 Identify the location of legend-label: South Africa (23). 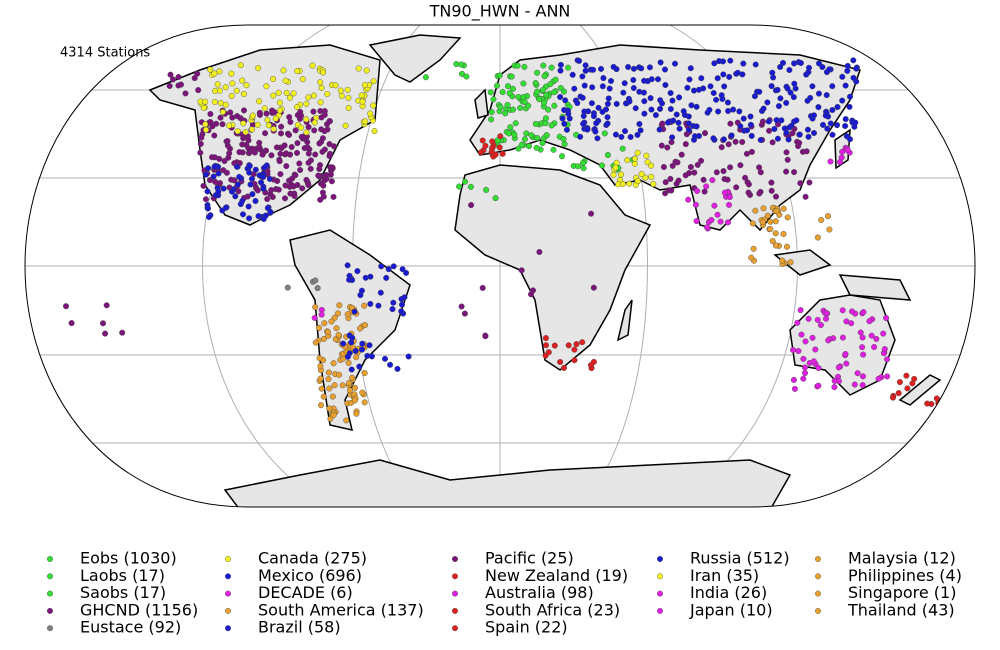
(552, 609).